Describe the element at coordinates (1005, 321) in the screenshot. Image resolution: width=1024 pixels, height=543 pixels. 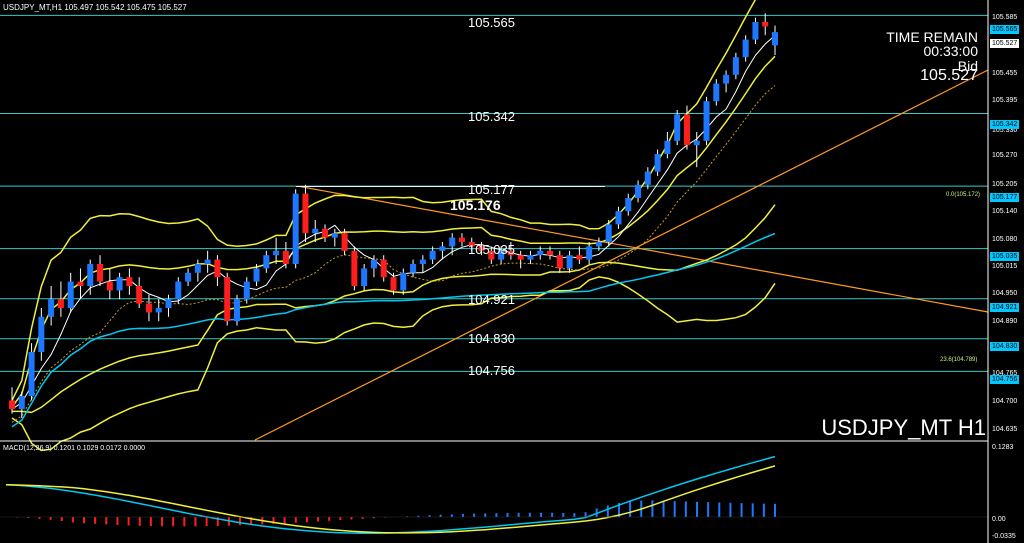
I see `price-tick: 104.890` at that location.